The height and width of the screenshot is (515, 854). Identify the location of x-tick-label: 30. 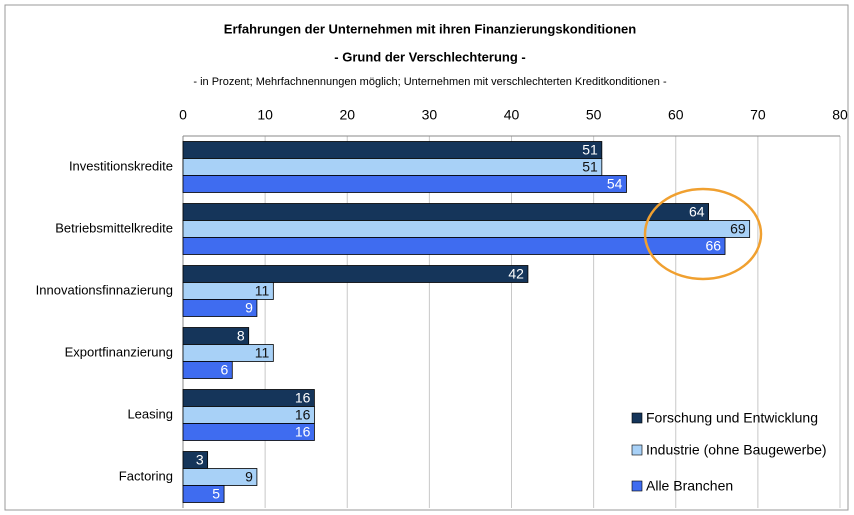
(430, 115).